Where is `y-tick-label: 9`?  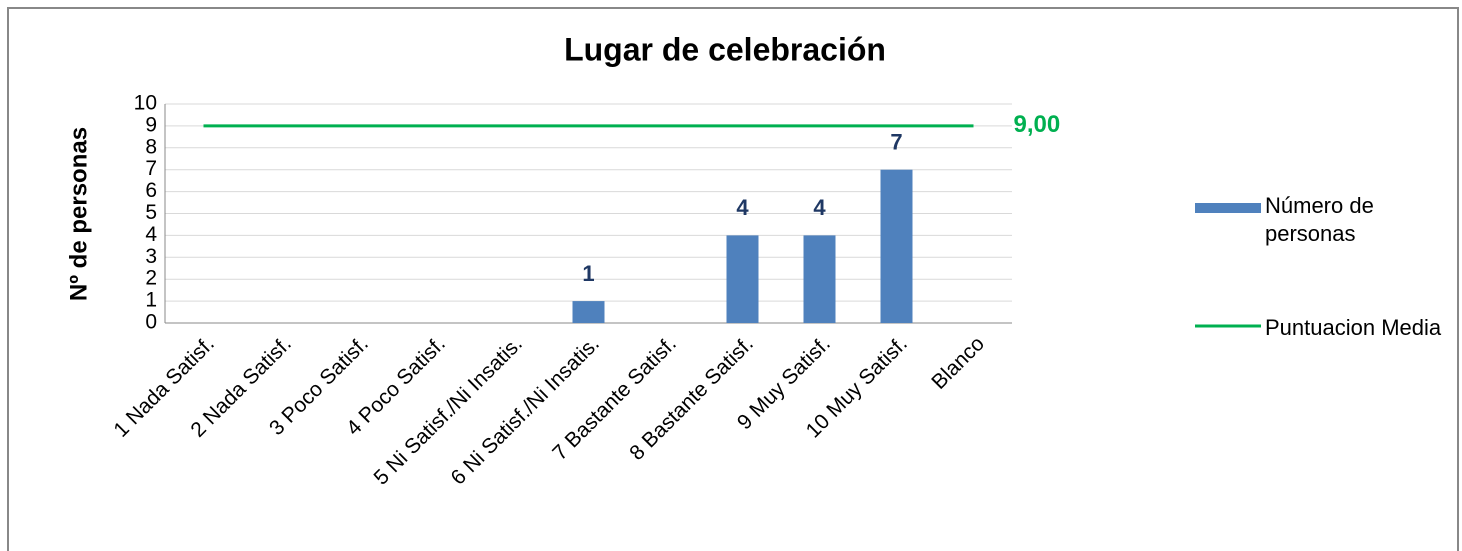
y-tick-label: 9 is located at coordinates (151, 124).